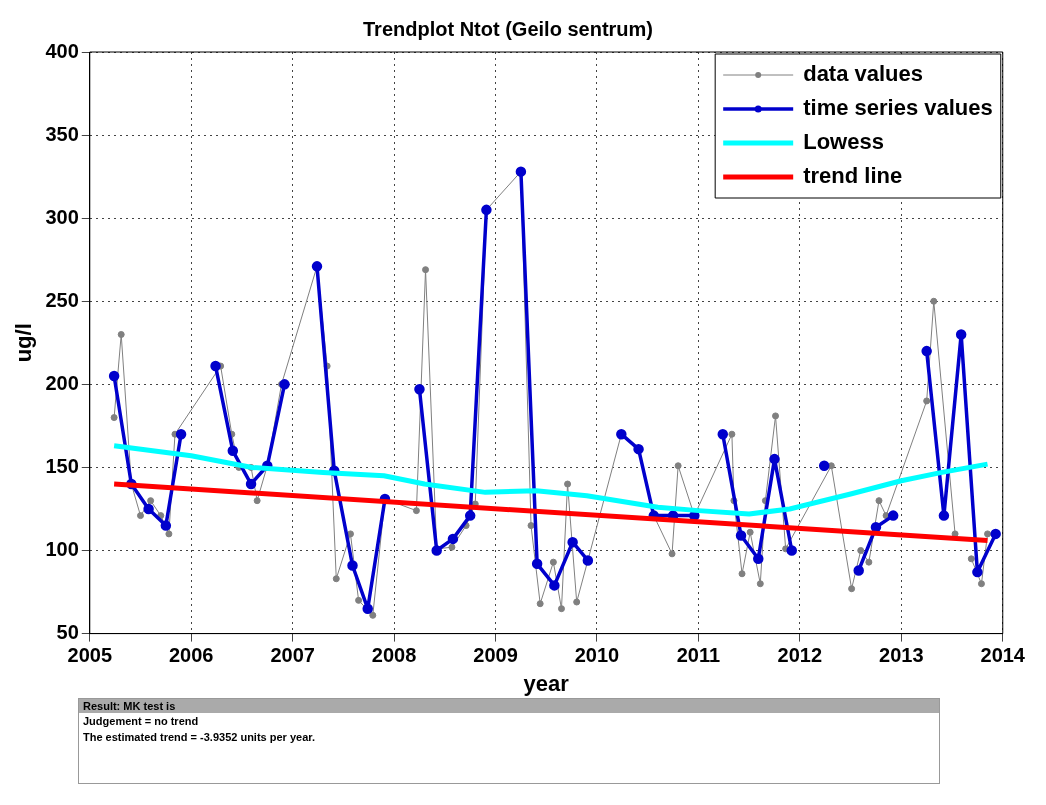 This screenshot has width=1046, height=805. What do you see at coordinates (292, 655) in the screenshot?
I see `x-tick-label: 2007` at bounding box center [292, 655].